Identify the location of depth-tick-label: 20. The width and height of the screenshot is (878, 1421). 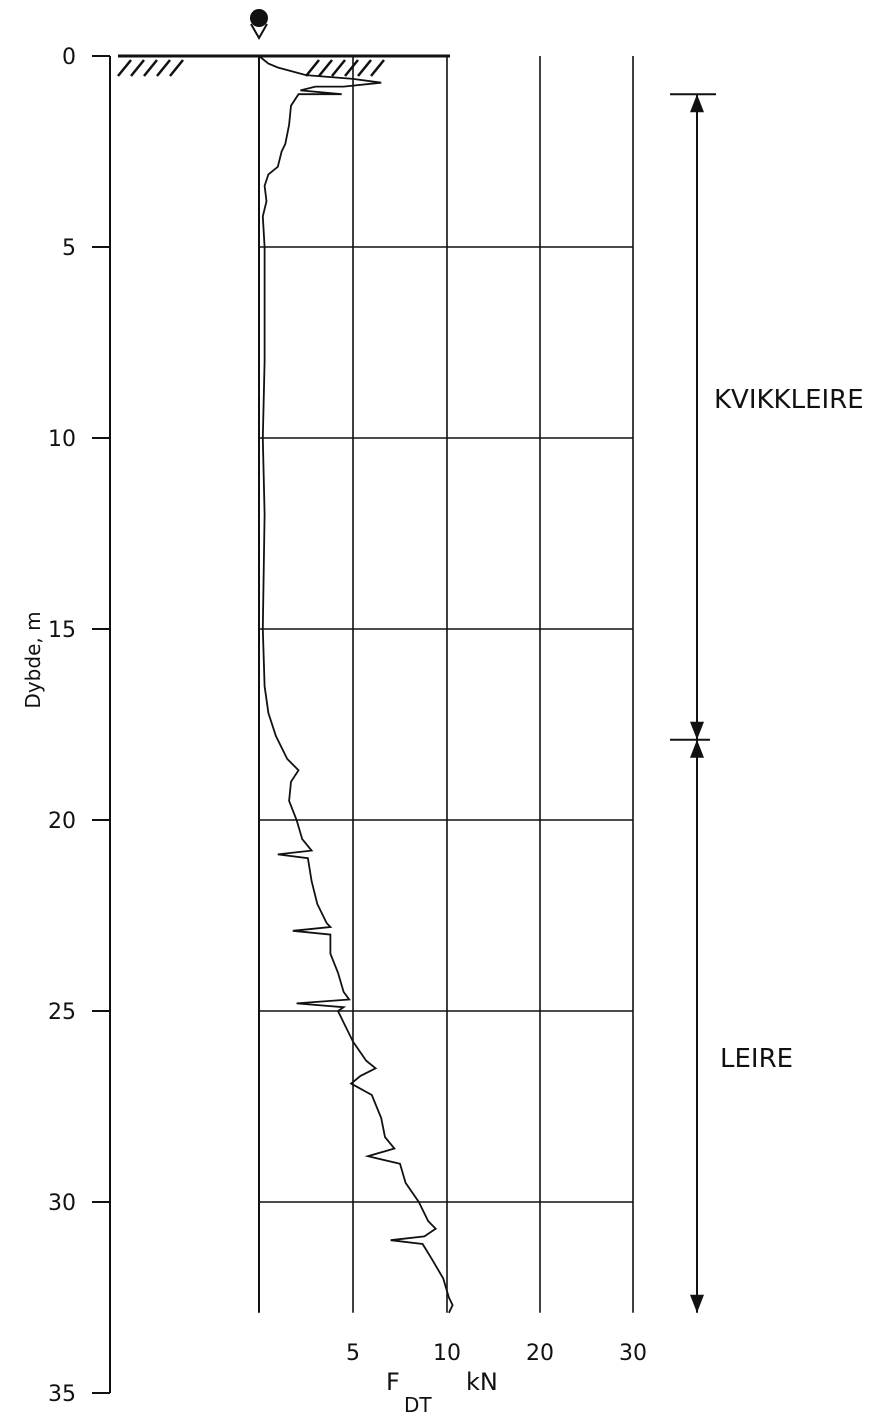
(62, 821).